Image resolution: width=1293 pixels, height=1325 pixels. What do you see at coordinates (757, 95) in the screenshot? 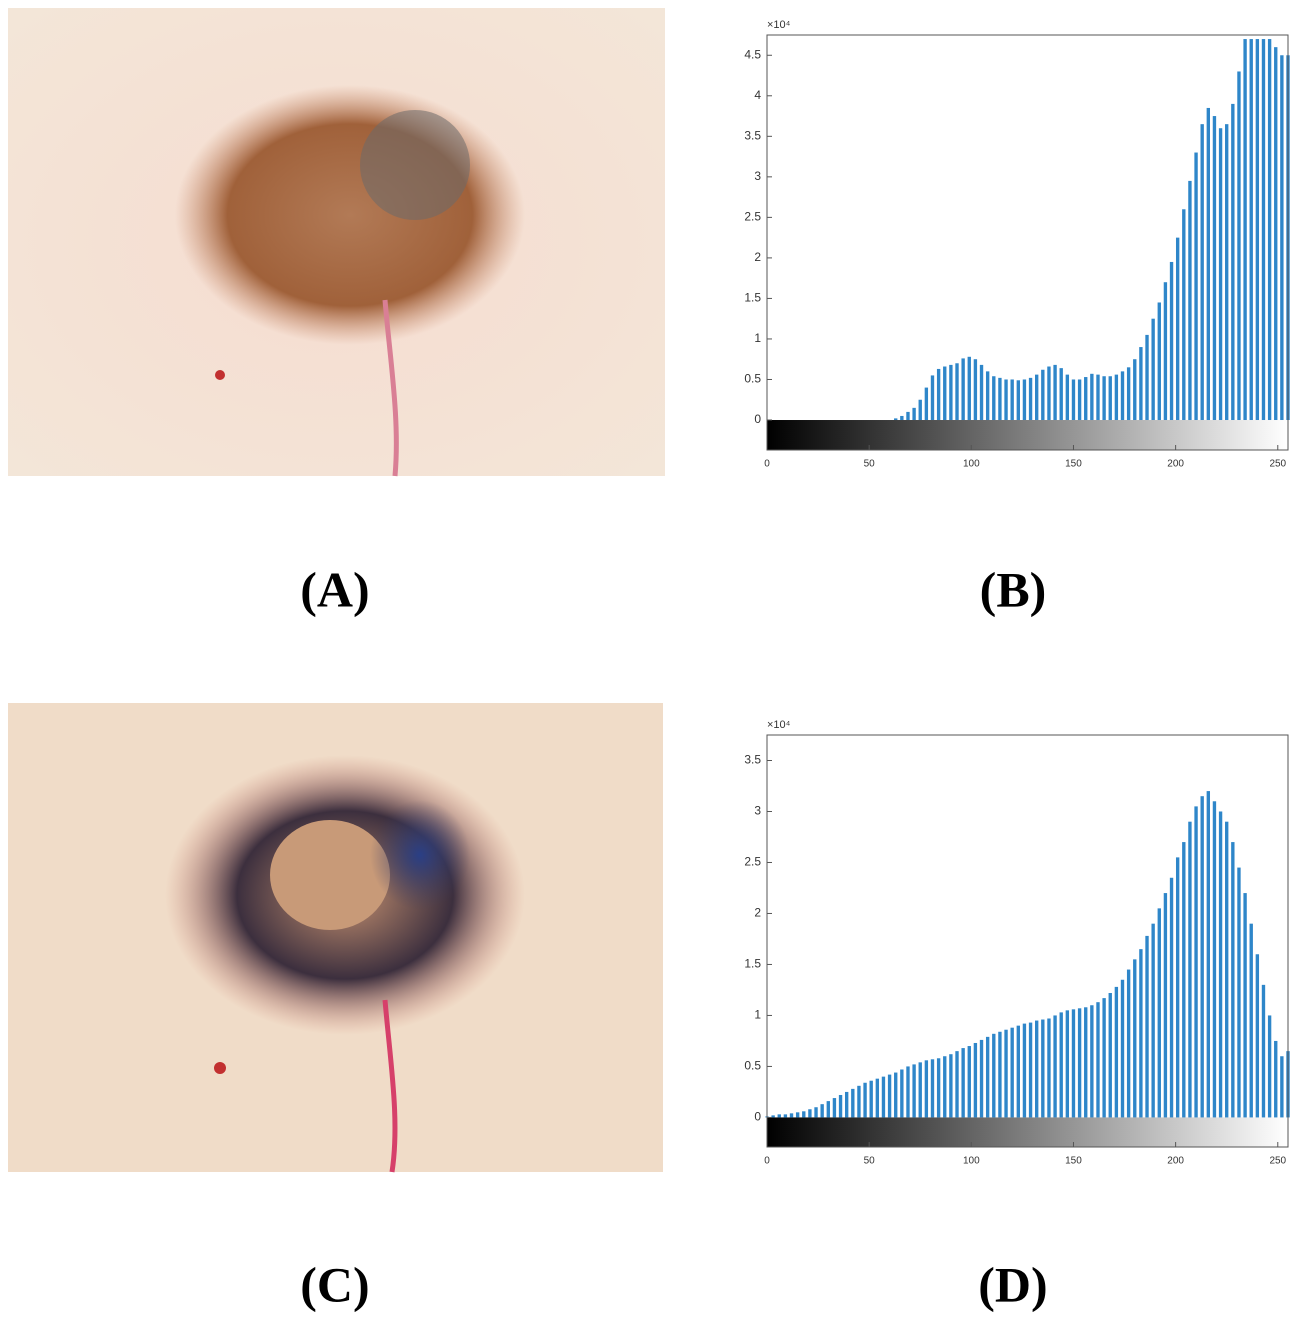
I see `y-tick-label: 4` at bounding box center [757, 95].